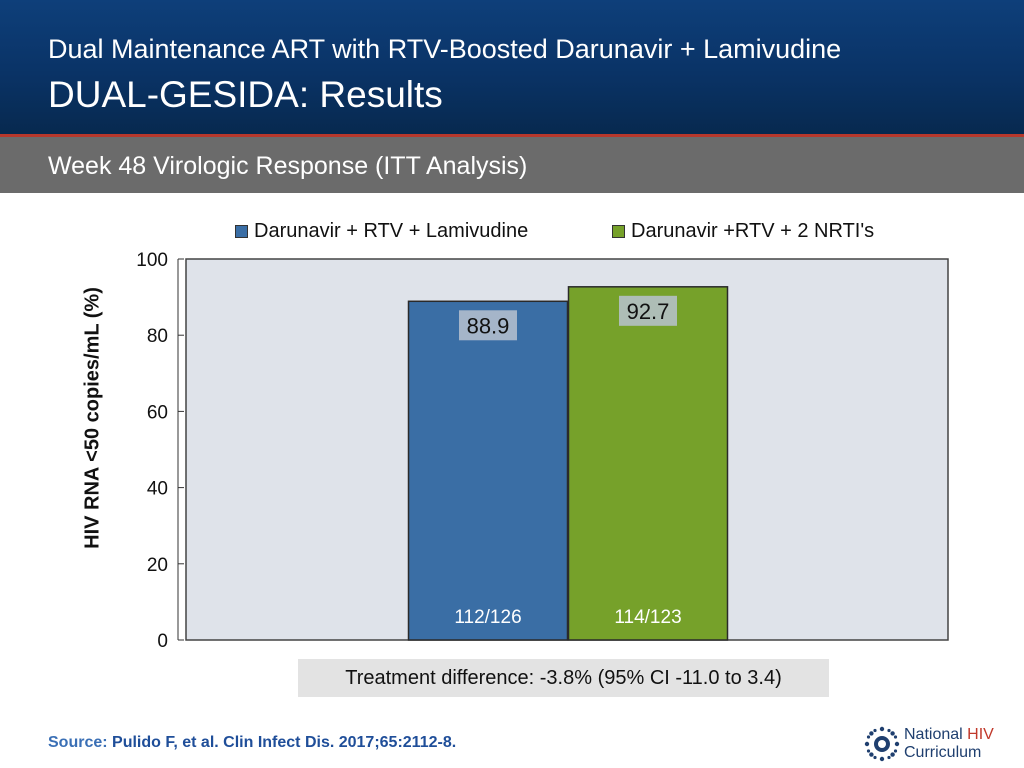  What do you see at coordinates (933, 734) in the screenshot?
I see `logo-national: National` at bounding box center [933, 734].